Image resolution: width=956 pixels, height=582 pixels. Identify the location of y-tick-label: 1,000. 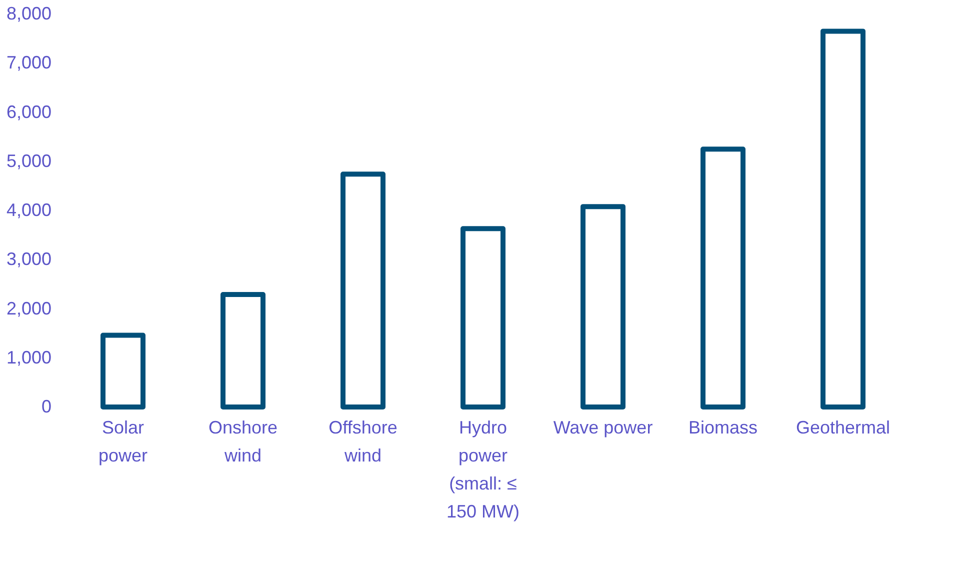
(29, 357).